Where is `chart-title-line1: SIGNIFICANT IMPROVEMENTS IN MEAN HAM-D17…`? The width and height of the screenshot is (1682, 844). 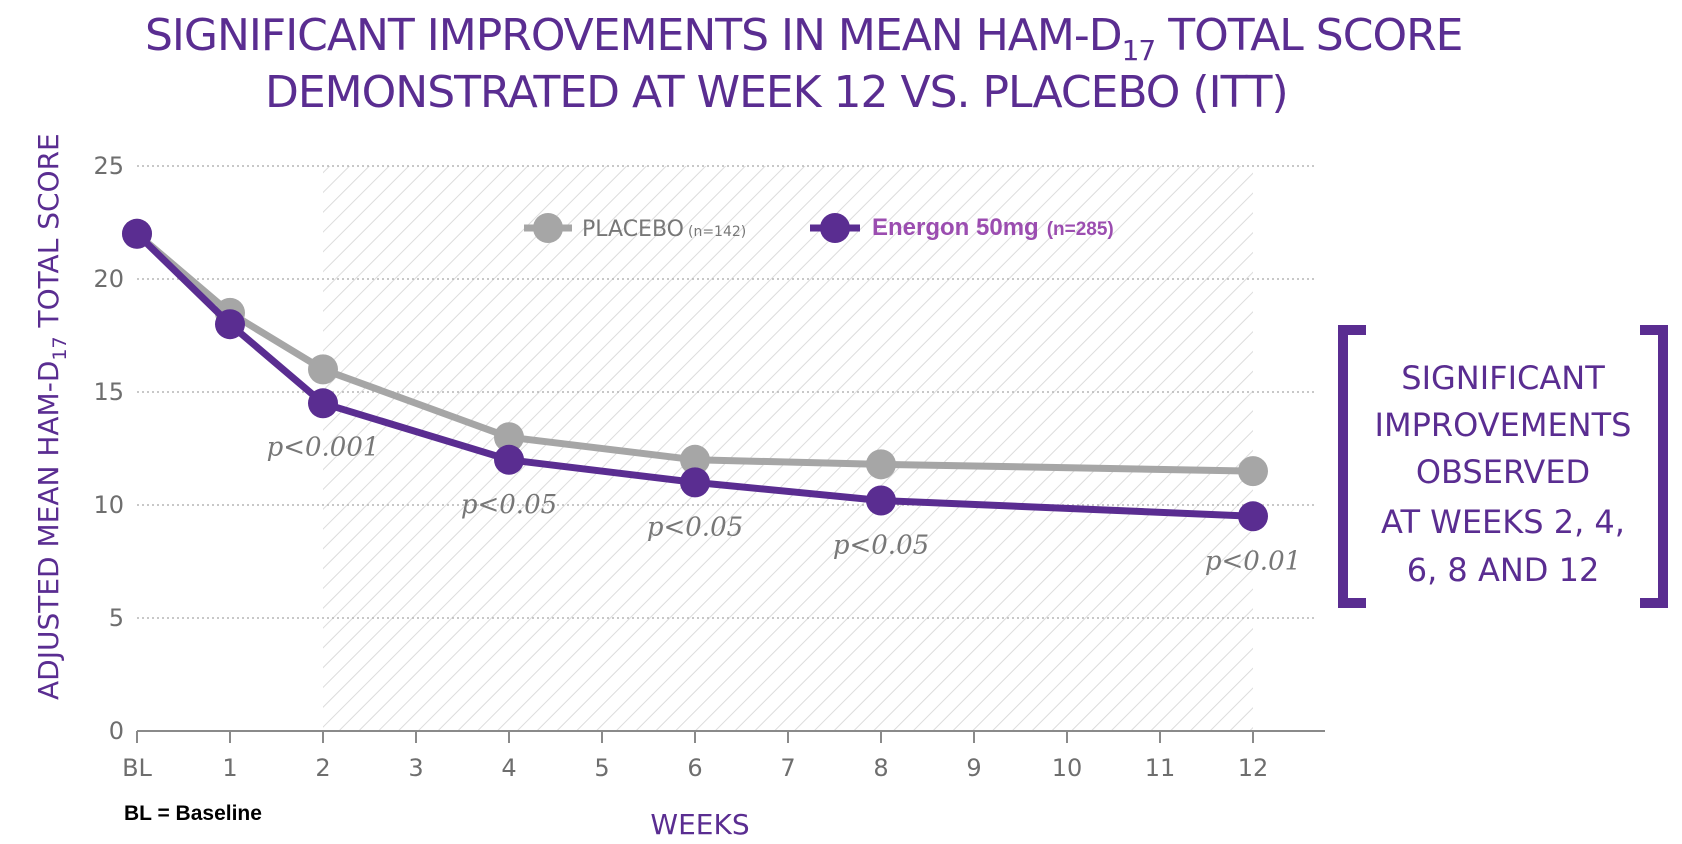 chart-title-line1: SIGNIFICANT IMPROVEMENTS IN MEAN HAM-D17… is located at coordinates (803, 38).